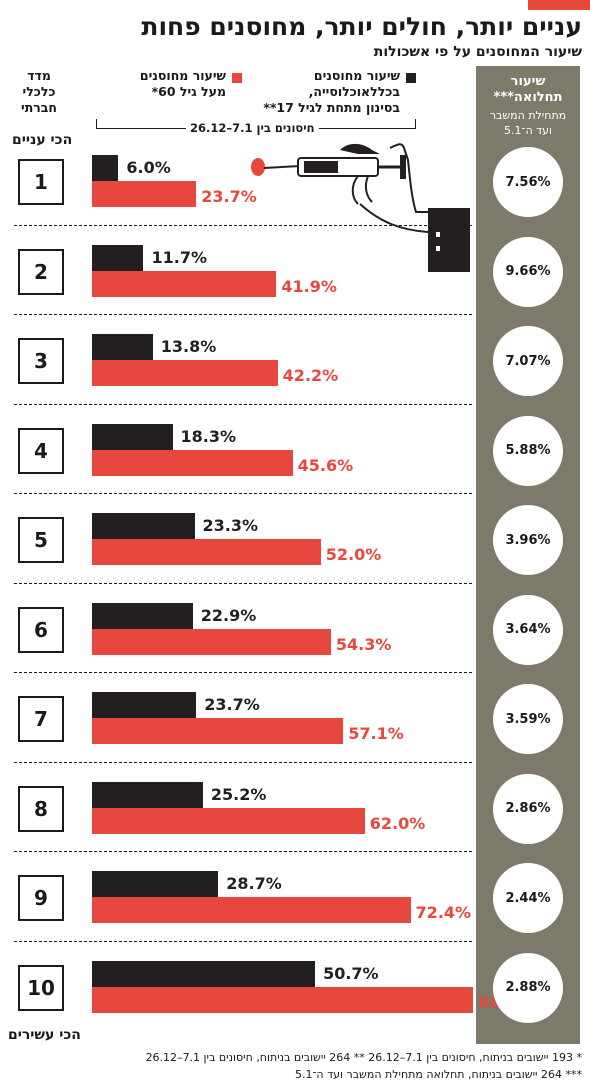 Image resolution: width=590 pixels, height=1086 pixels. What do you see at coordinates (397, 823) in the screenshot?
I see `value-label-red: 62.0%` at bounding box center [397, 823].